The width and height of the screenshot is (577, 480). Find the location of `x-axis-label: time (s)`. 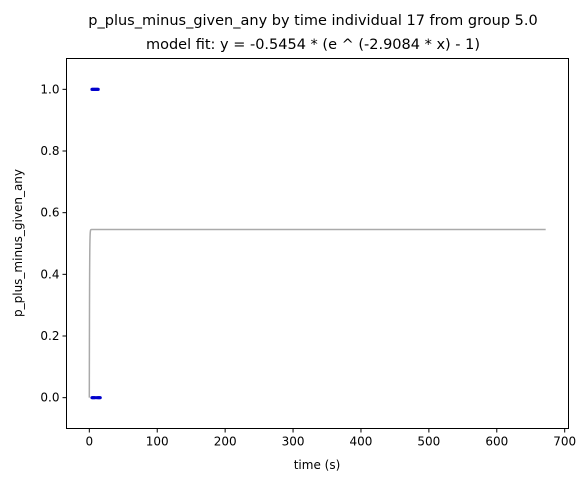

x-axis-label: time (s) is located at coordinates (317, 465).